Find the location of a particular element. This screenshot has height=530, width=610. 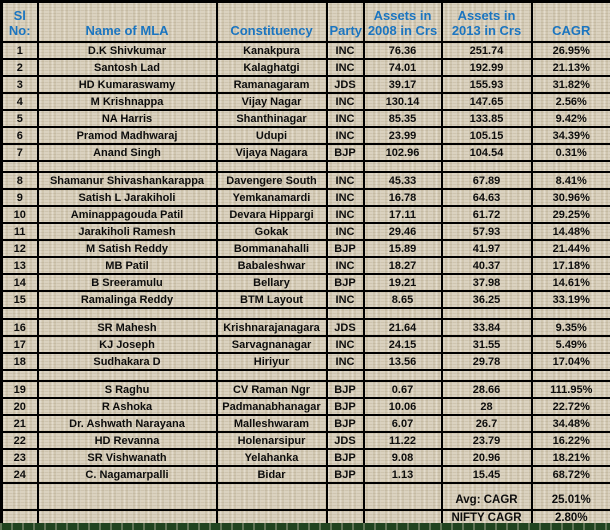

cell-assets-2013: 29.78 is located at coordinates (486, 361).